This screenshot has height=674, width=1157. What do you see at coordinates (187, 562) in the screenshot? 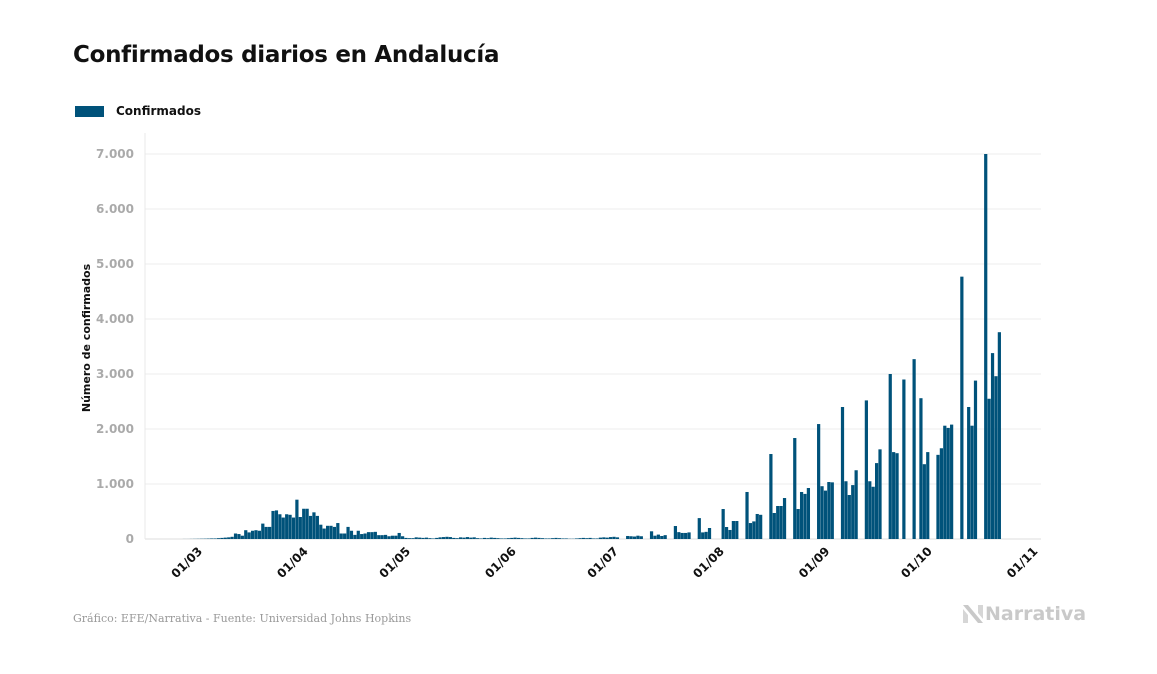
I see `x-tick-label: 01/03` at bounding box center [187, 562].